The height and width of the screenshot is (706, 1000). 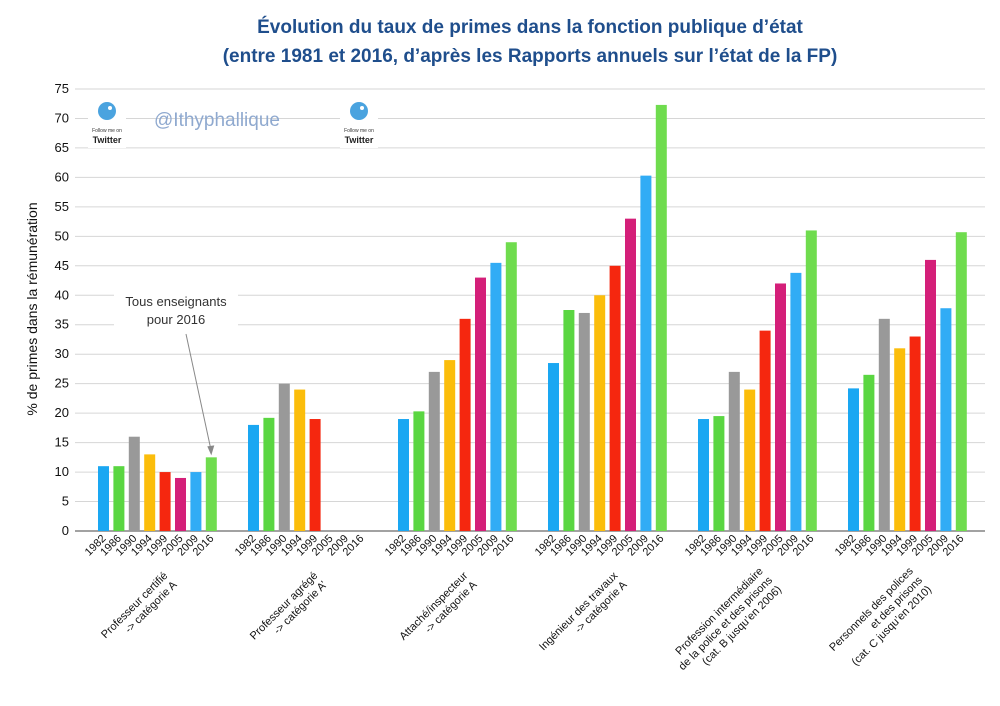 What do you see at coordinates (62, 353) in the screenshot?
I see `y-tick-label: 30` at bounding box center [62, 353].